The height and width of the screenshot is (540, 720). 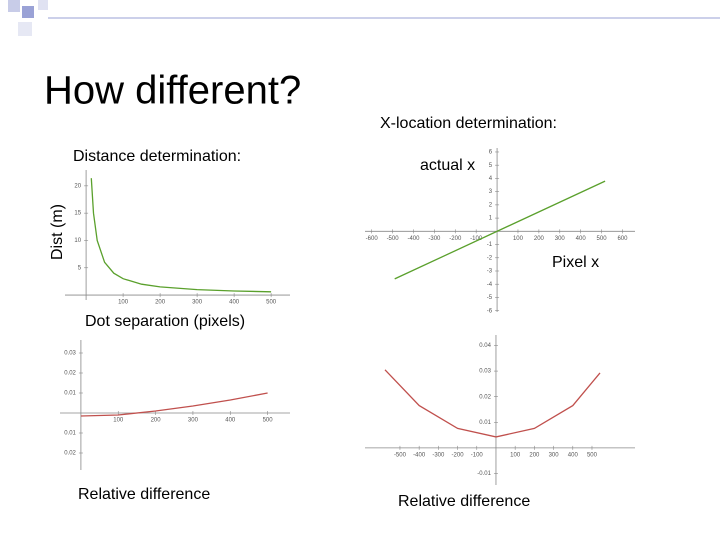 What do you see at coordinates (491, 153) in the screenshot?
I see `y-tick-label: 6` at bounding box center [491, 153].